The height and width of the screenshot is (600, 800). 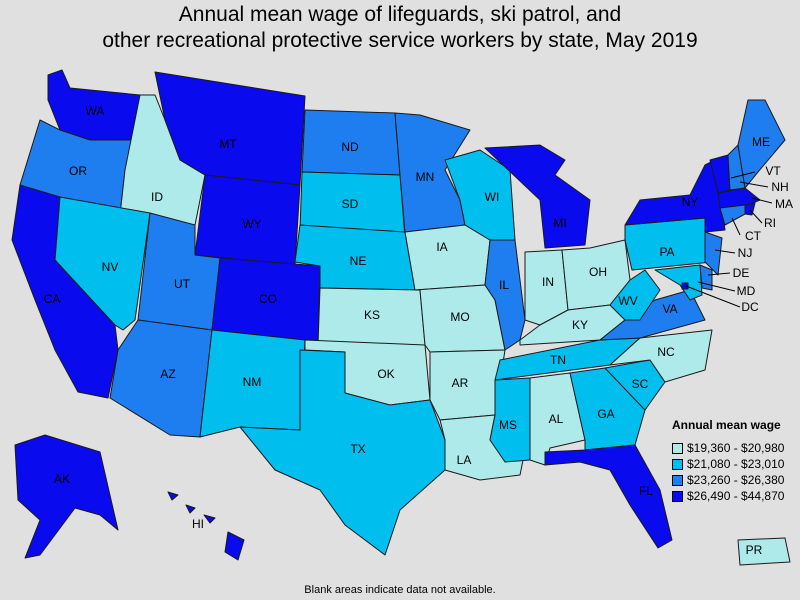 What do you see at coordinates (350, 147) in the screenshot?
I see `label-nd: ND` at bounding box center [350, 147].